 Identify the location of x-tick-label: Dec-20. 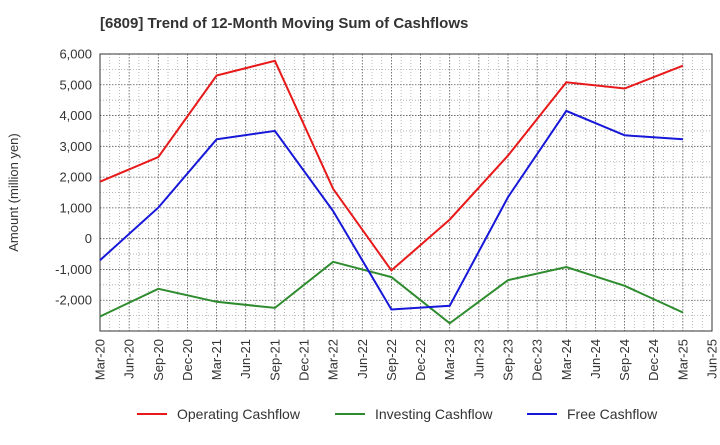
(187, 360).